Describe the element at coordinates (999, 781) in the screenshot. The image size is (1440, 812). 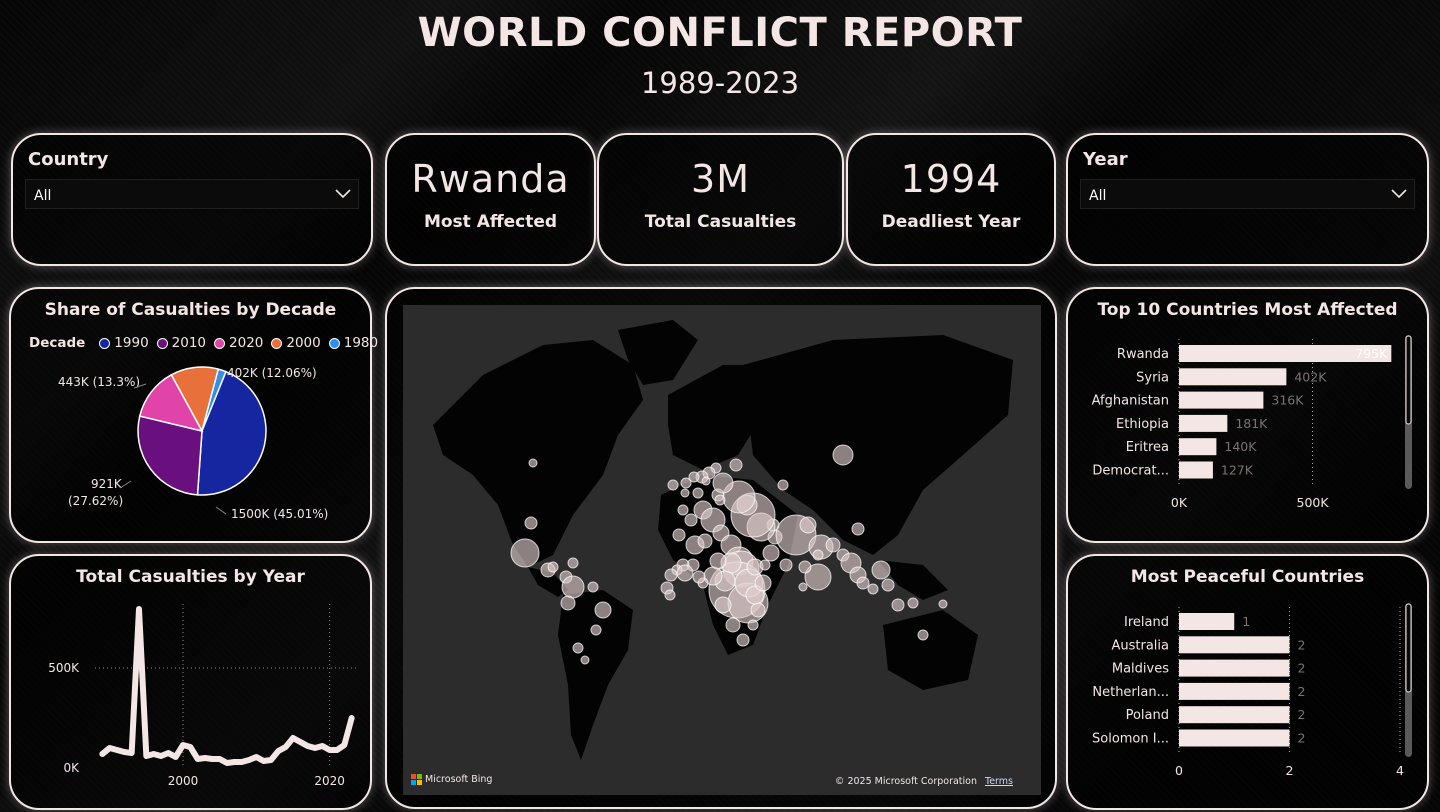
I see `map-terms-link: Terms` at that location.